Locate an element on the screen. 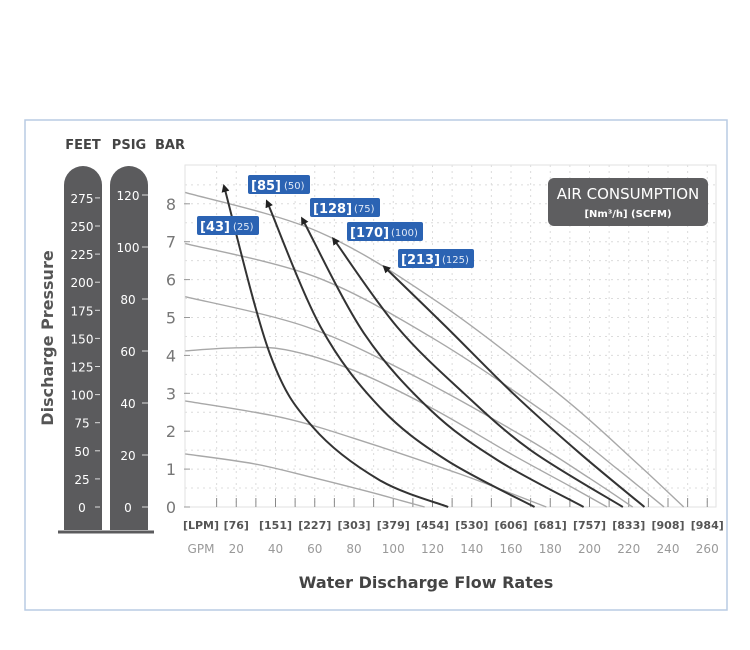 The height and width of the screenshot is (650, 750). psig-scale-bar is located at coordinates (129, 348).